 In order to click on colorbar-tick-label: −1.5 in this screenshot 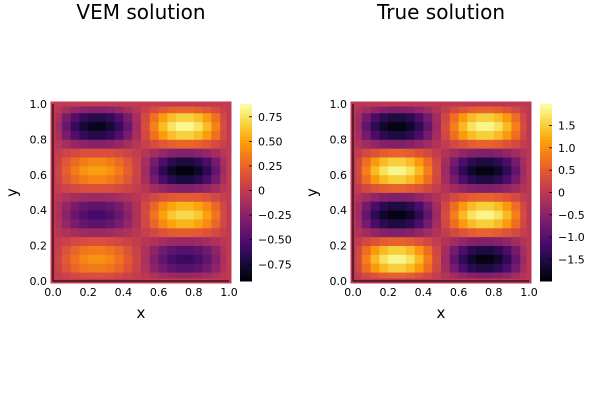, I will do `click(571, 260)`.